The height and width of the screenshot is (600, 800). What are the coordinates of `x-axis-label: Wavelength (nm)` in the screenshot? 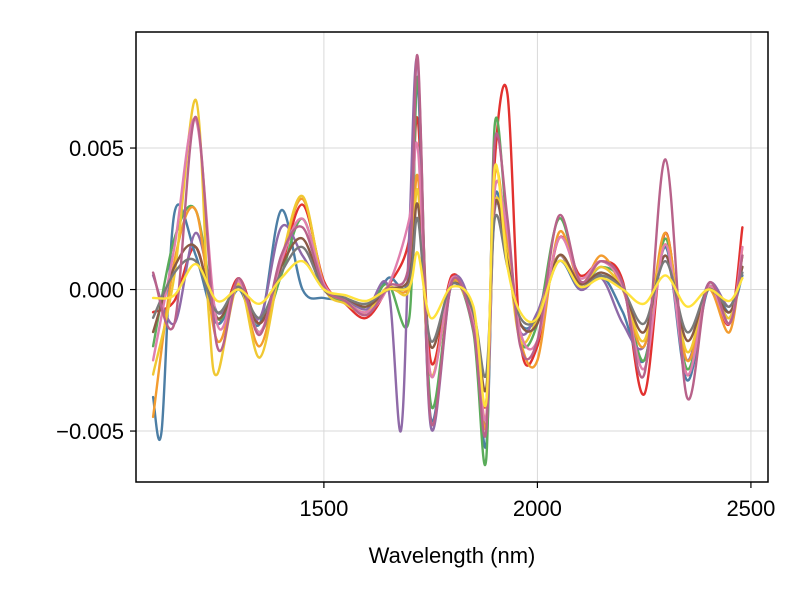 It's located at (452, 555).